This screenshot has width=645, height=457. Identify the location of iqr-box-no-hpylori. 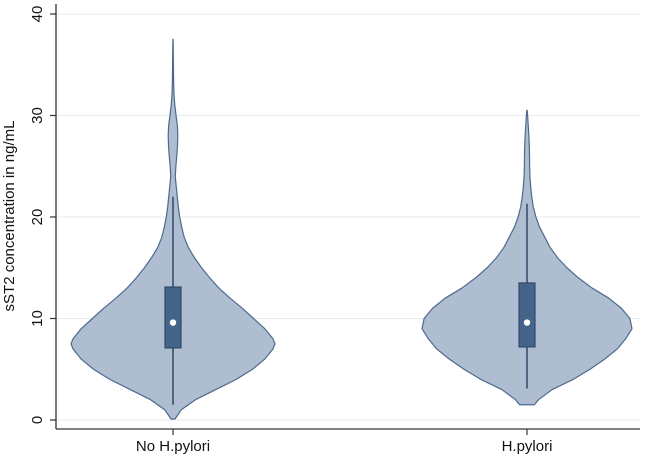
(173, 317).